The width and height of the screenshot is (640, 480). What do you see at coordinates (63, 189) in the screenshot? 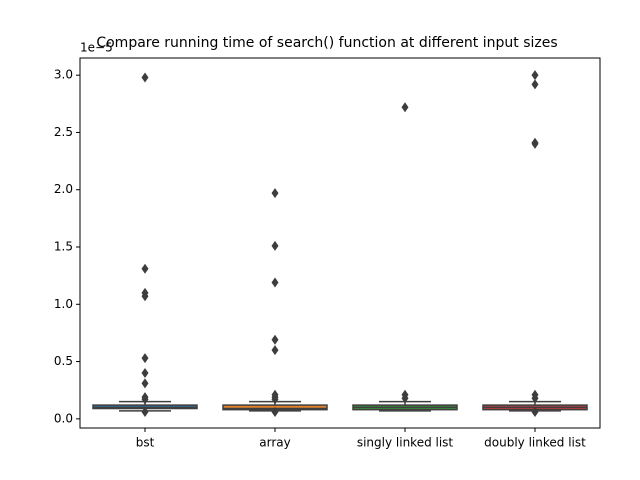
I see `y-tick-label: 2.0` at bounding box center [63, 189].